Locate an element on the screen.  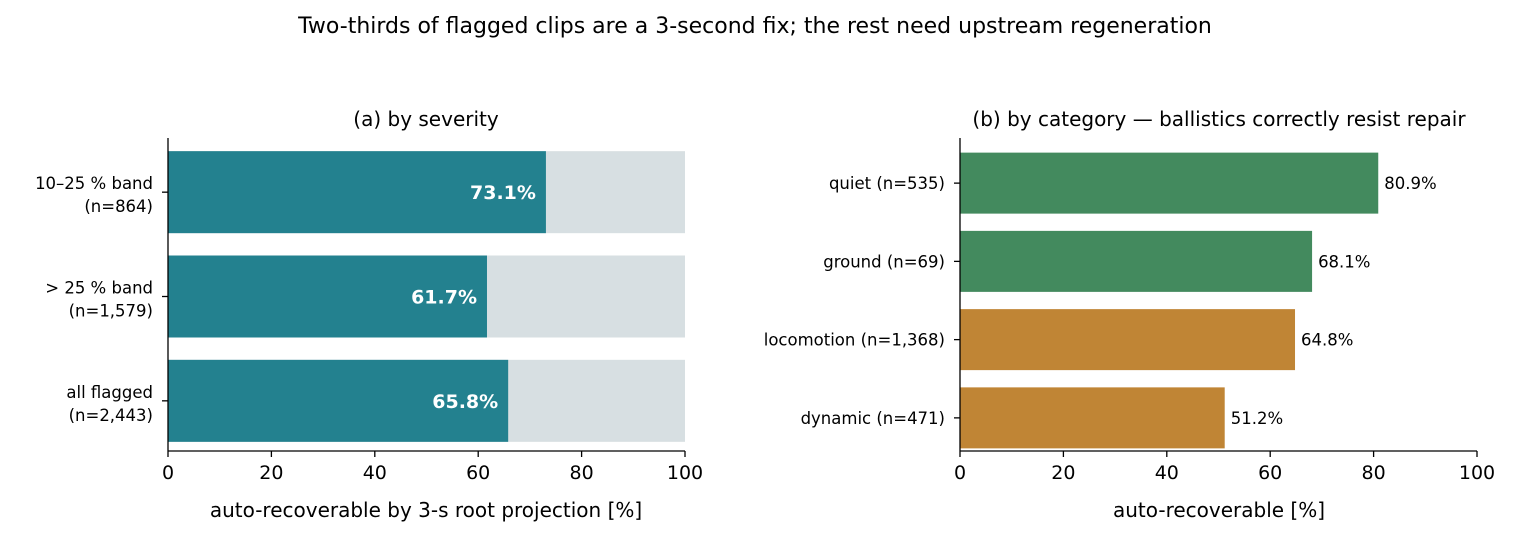
severity-x-tick-label: 100 is located at coordinates (685, 473).